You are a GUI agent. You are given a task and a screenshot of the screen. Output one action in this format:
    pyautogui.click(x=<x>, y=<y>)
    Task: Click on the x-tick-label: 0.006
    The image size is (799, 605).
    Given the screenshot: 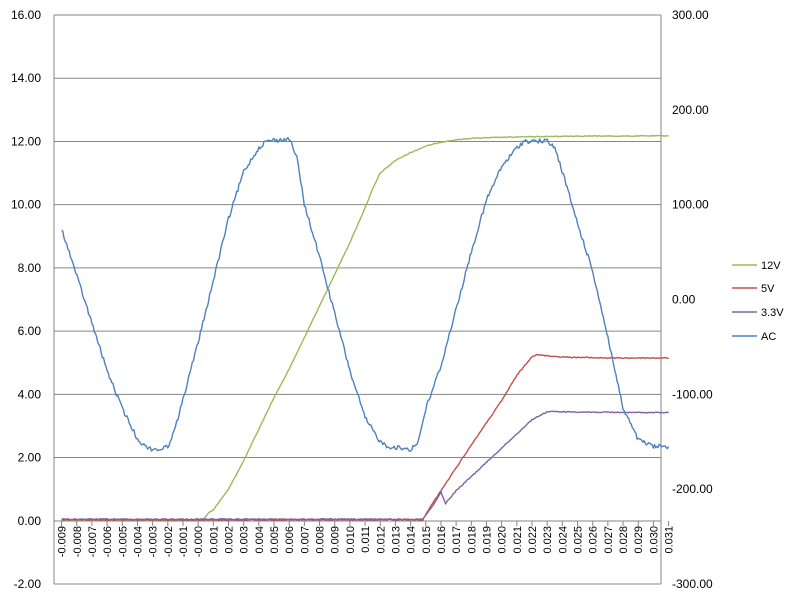 What is the action you would take?
    pyautogui.click(x=290, y=540)
    